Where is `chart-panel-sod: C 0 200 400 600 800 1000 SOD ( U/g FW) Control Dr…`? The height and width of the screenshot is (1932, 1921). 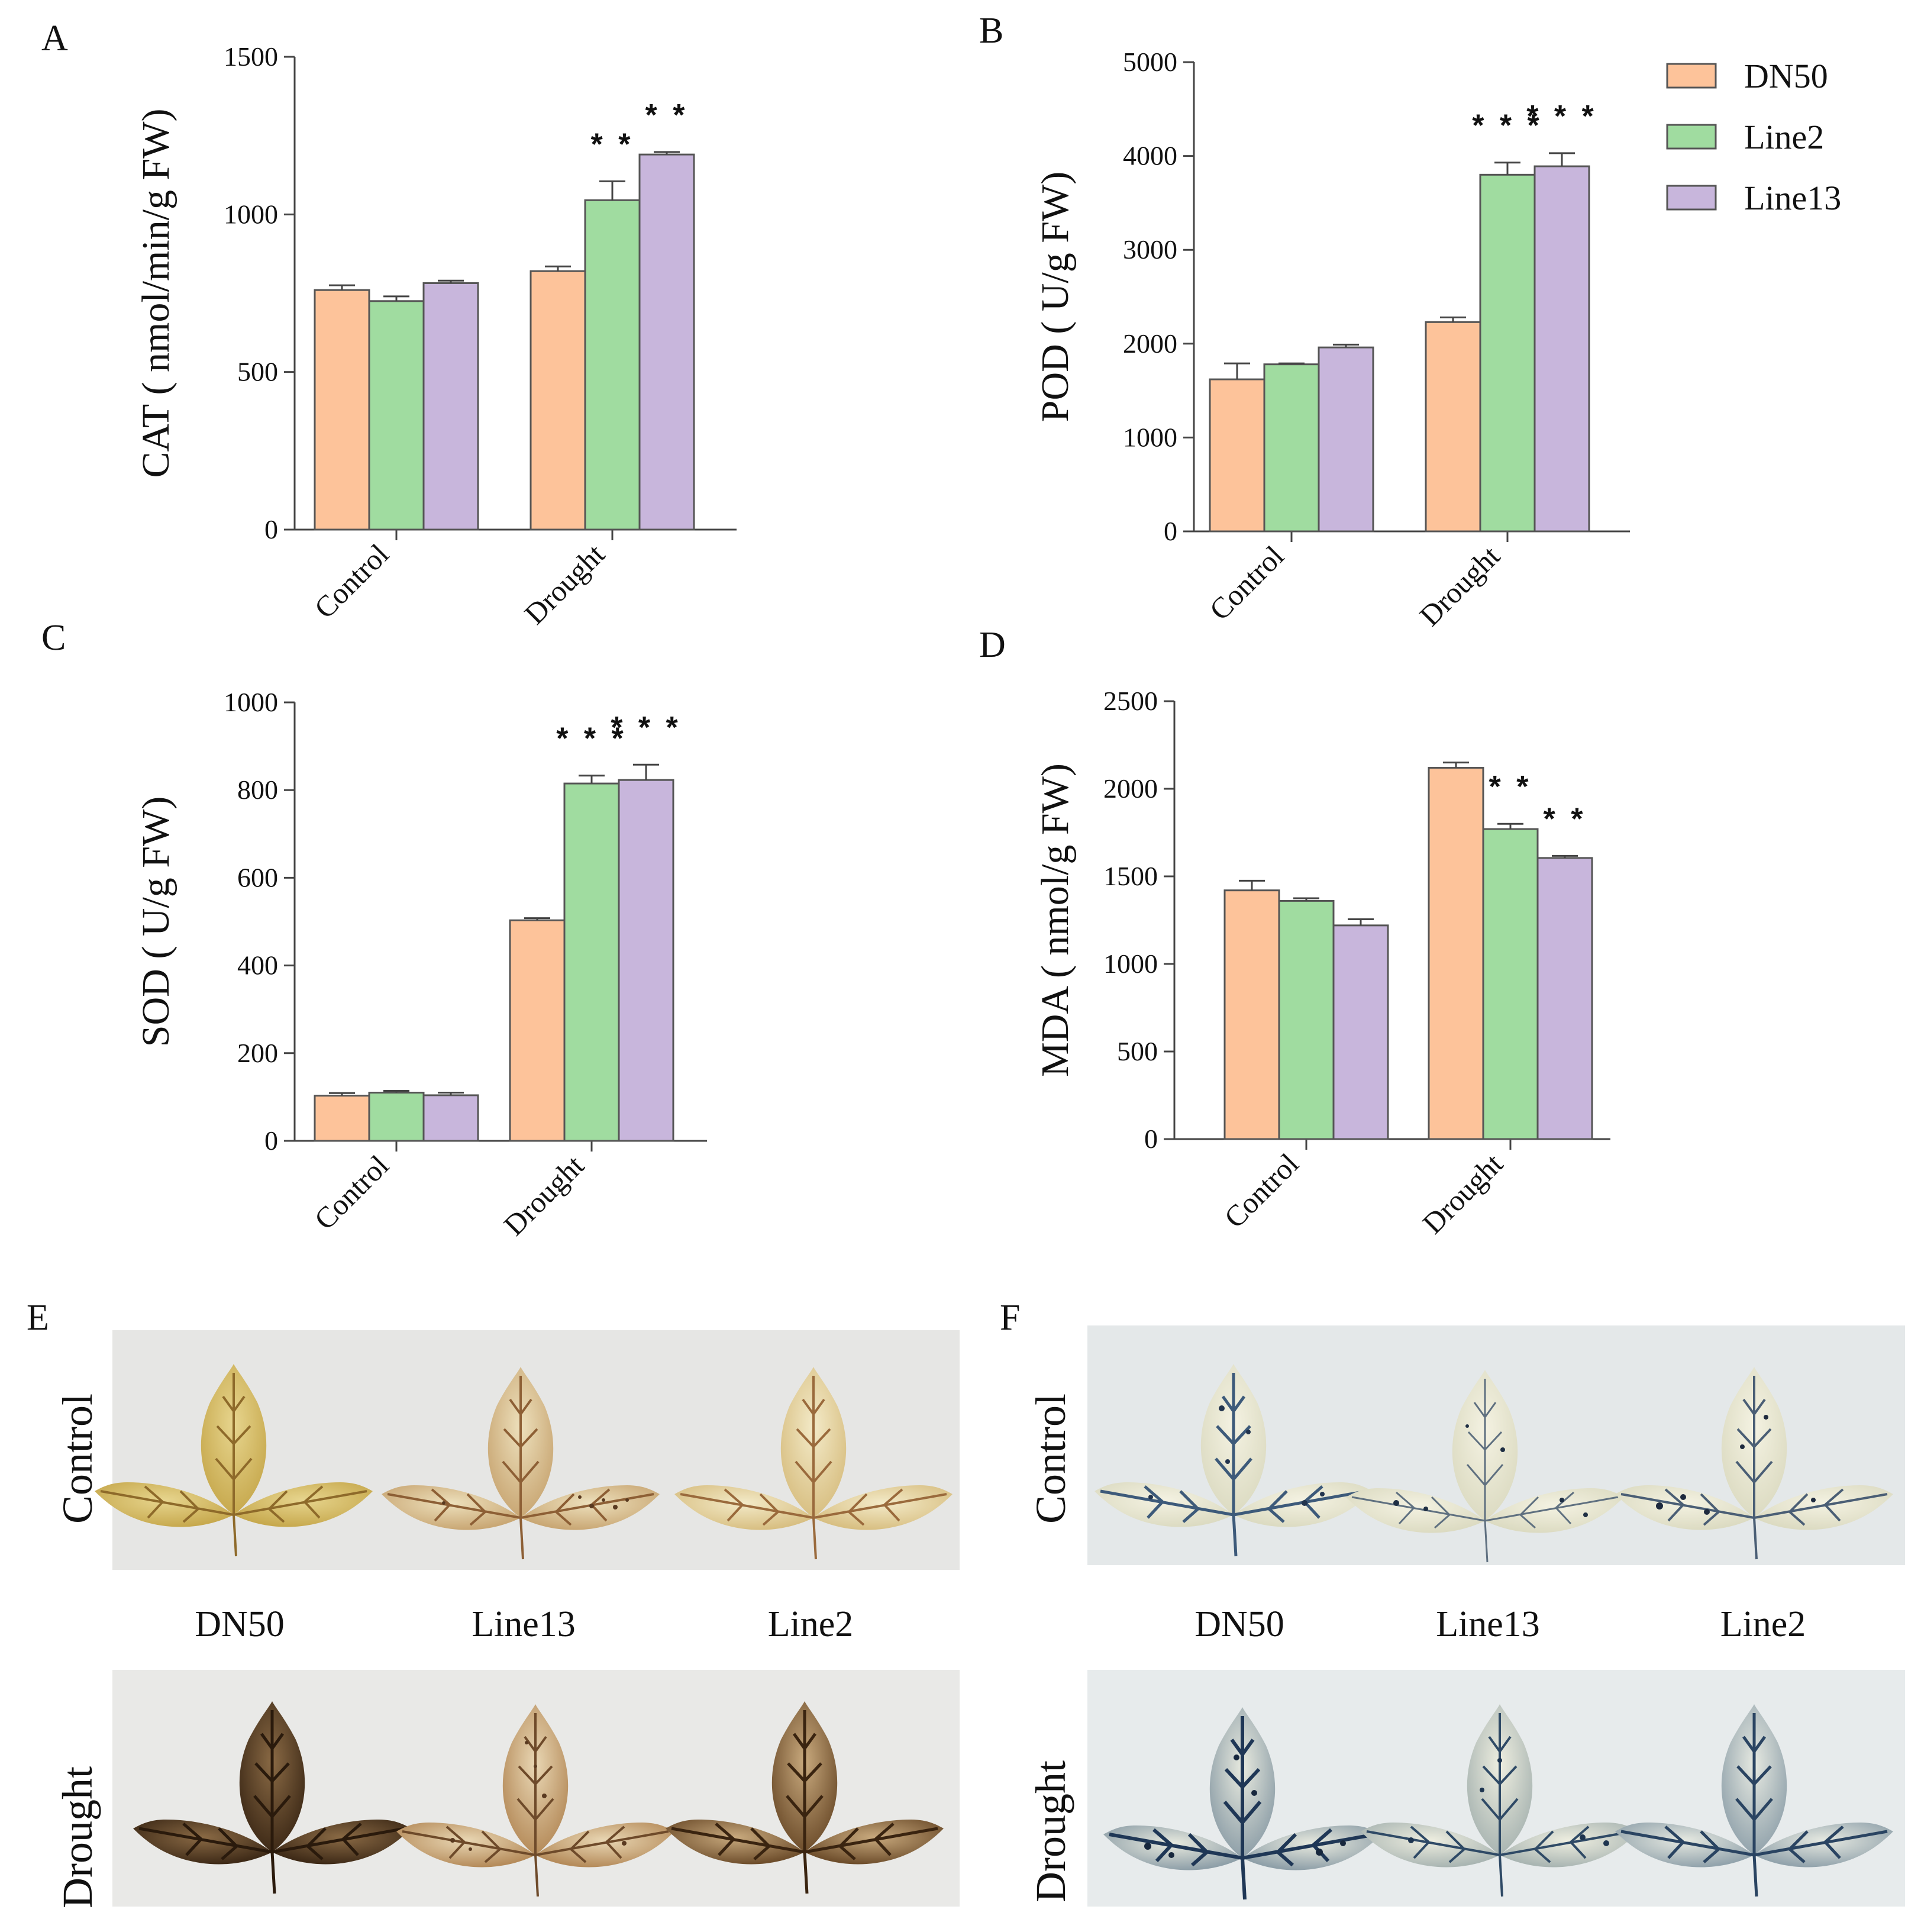
chart-panel-sod: C 0 200 400 600 800 1000 SOD ( U/g FW) Control Dr… is located at coordinates (374, 930).